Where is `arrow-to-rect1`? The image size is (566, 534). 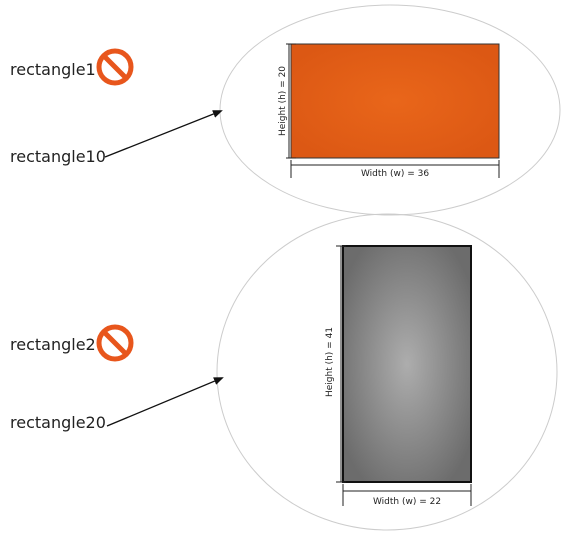
arrow-to-rect1 is located at coordinates (163, 134).